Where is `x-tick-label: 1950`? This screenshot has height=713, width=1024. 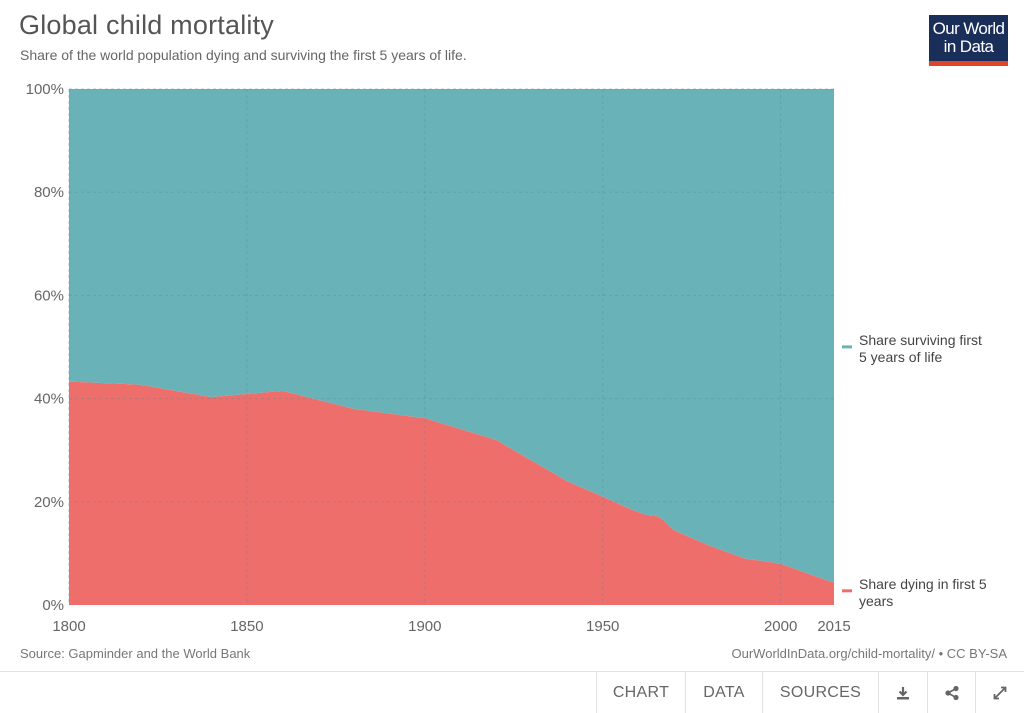
x-tick-label: 1950 is located at coordinates (602, 626).